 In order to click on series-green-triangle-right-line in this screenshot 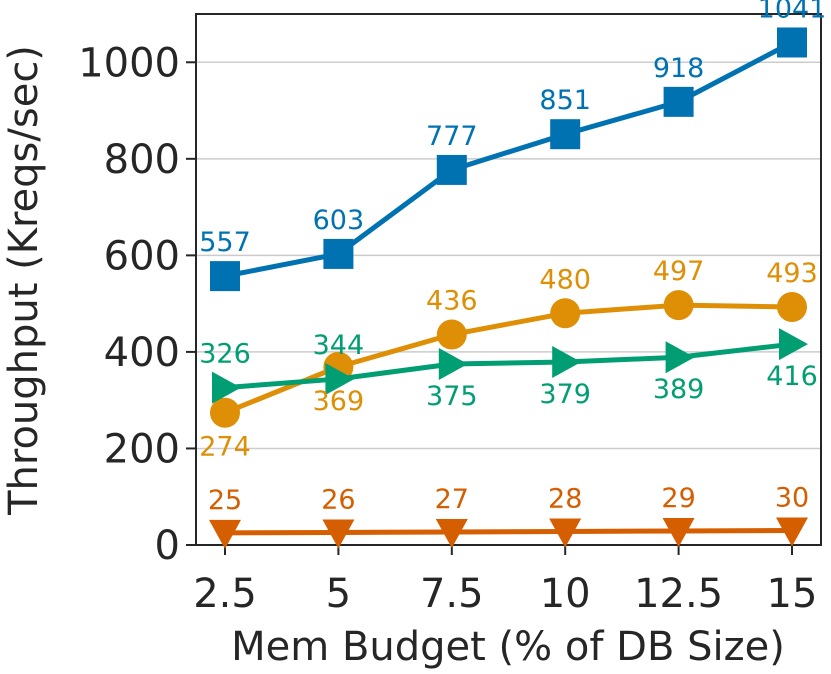, I will do `click(508, 366)`.